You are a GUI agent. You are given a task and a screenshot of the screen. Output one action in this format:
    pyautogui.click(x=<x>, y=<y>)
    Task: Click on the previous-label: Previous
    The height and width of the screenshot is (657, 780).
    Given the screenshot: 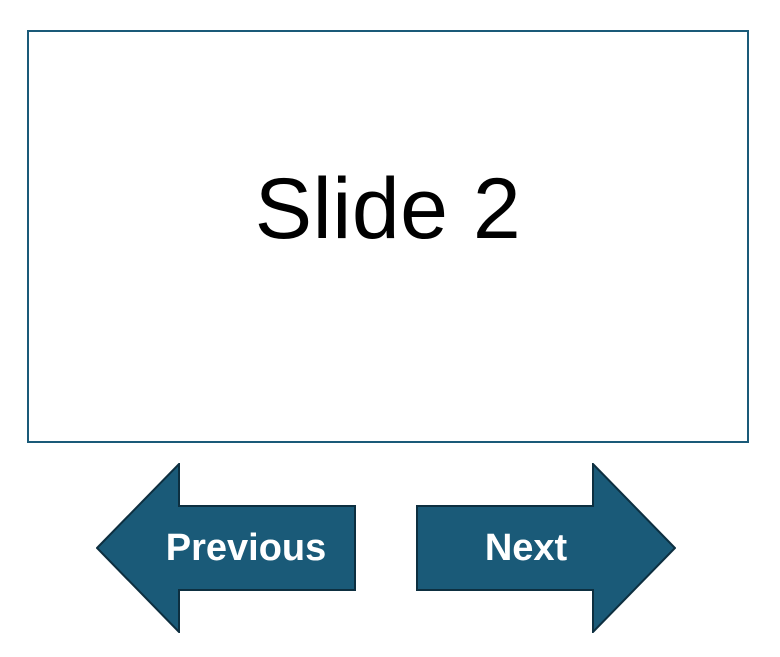 What is the action you would take?
    pyautogui.click(x=246, y=548)
    